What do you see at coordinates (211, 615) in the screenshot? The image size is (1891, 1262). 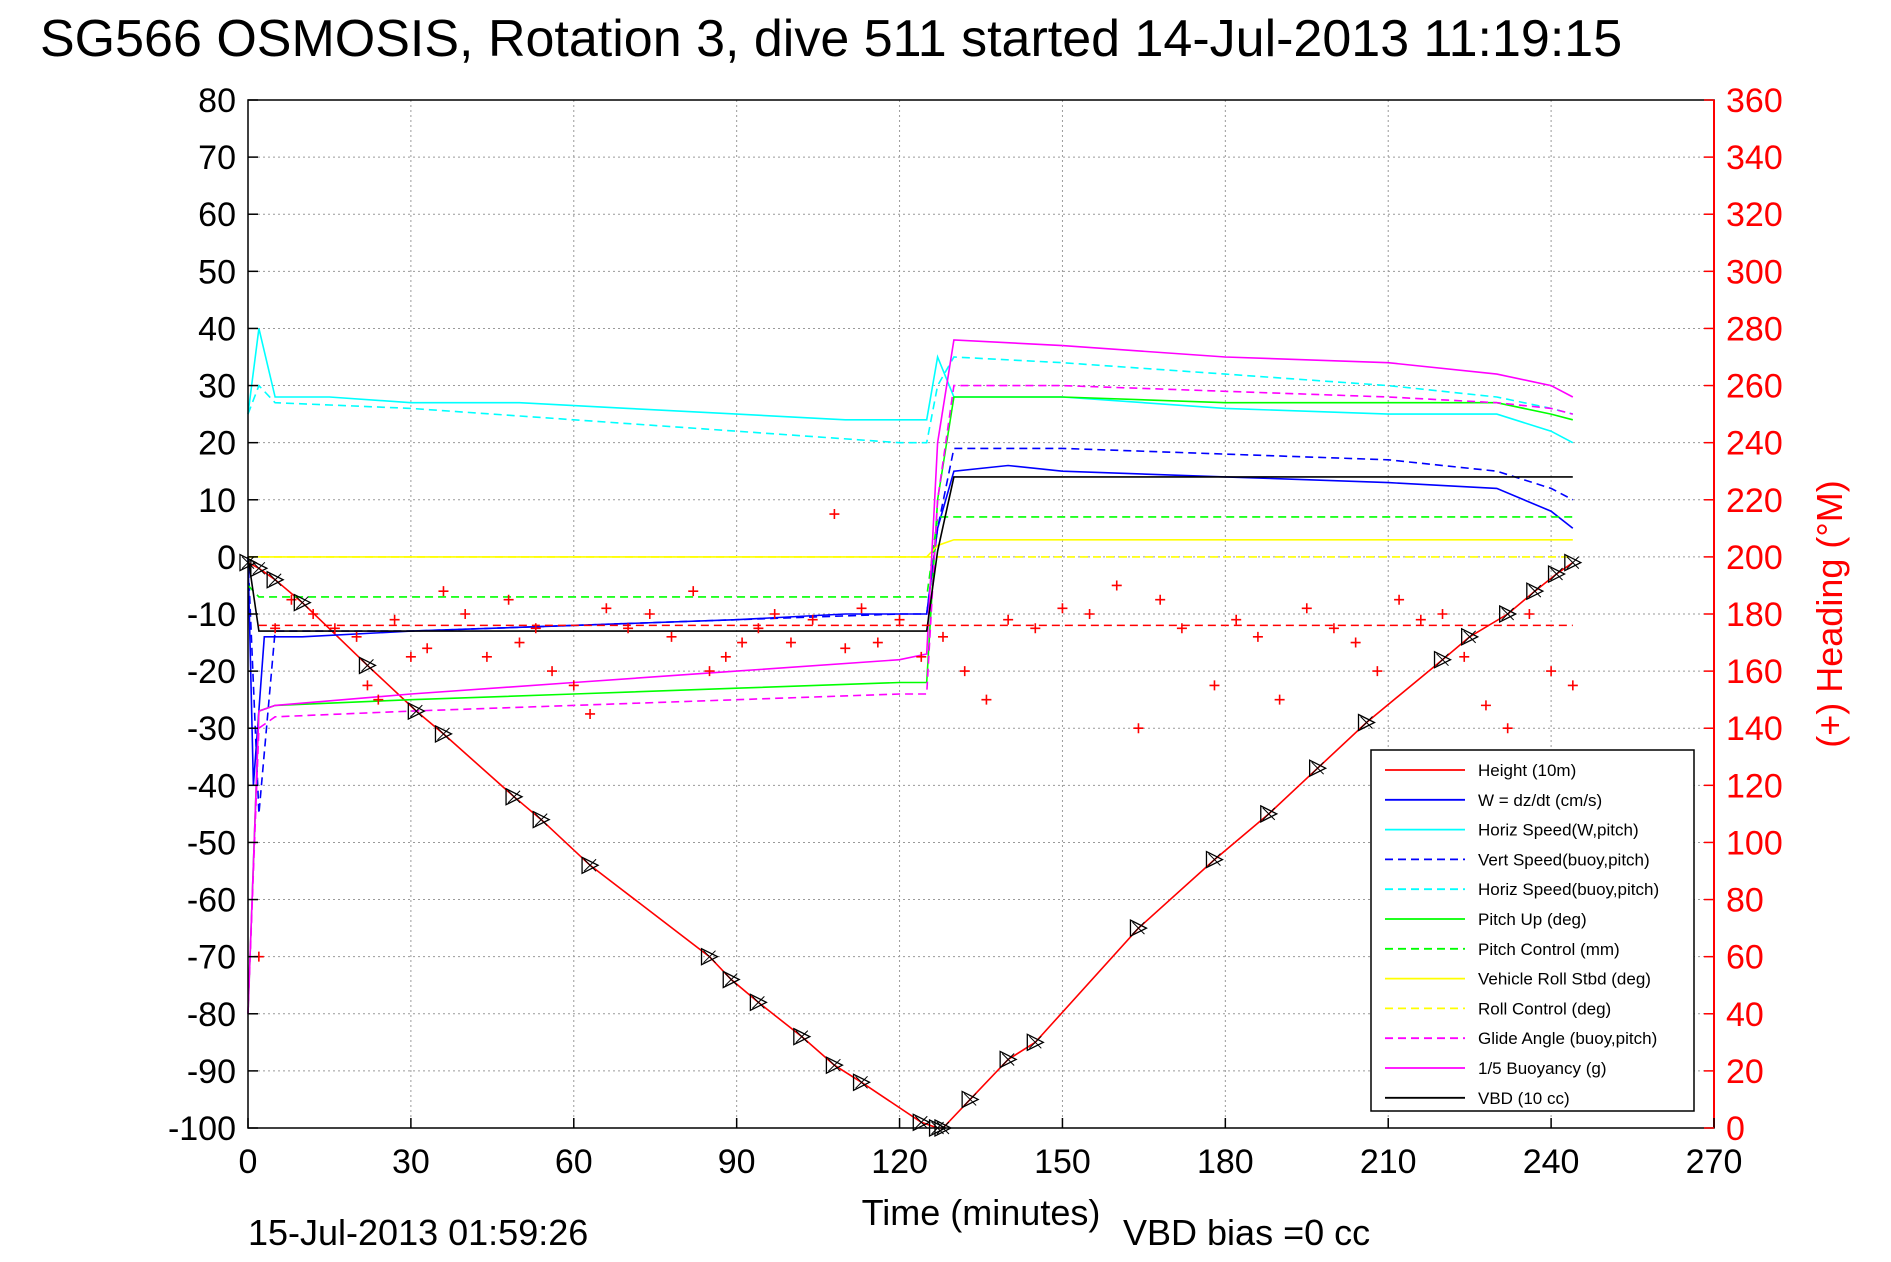 I see `y-left-tick-label: -10` at bounding box center [211, 615].